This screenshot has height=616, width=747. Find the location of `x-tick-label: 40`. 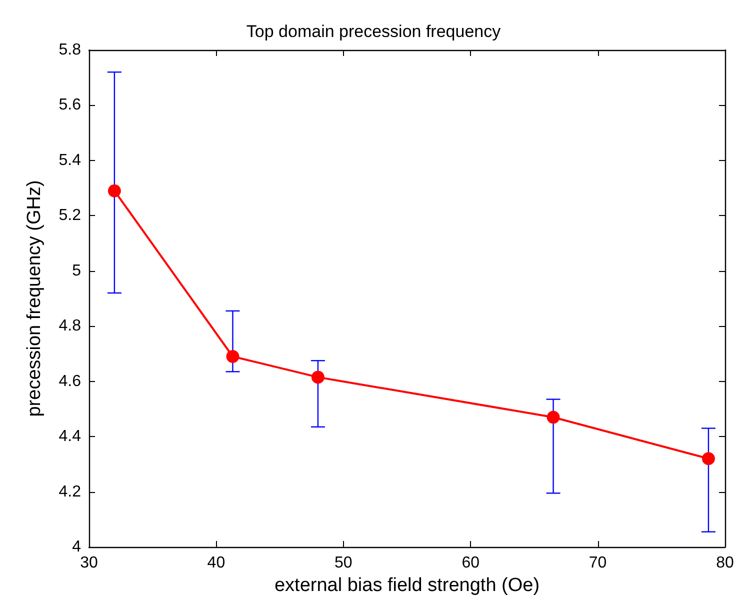

x-tick-label: 40 is located at coordinates (216, 563).